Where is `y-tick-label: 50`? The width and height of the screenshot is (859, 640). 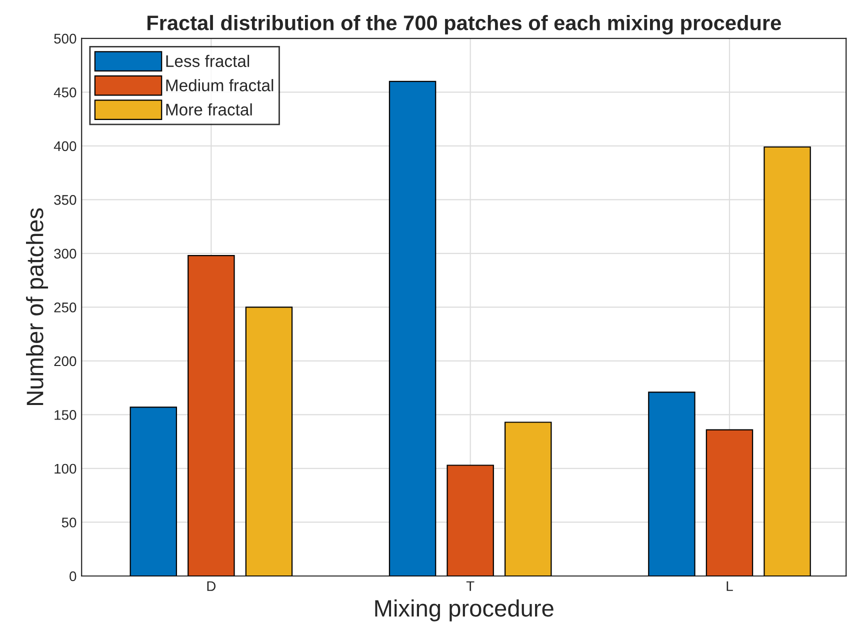 y-tick-label: 50 is located at coordinates (69, 523).